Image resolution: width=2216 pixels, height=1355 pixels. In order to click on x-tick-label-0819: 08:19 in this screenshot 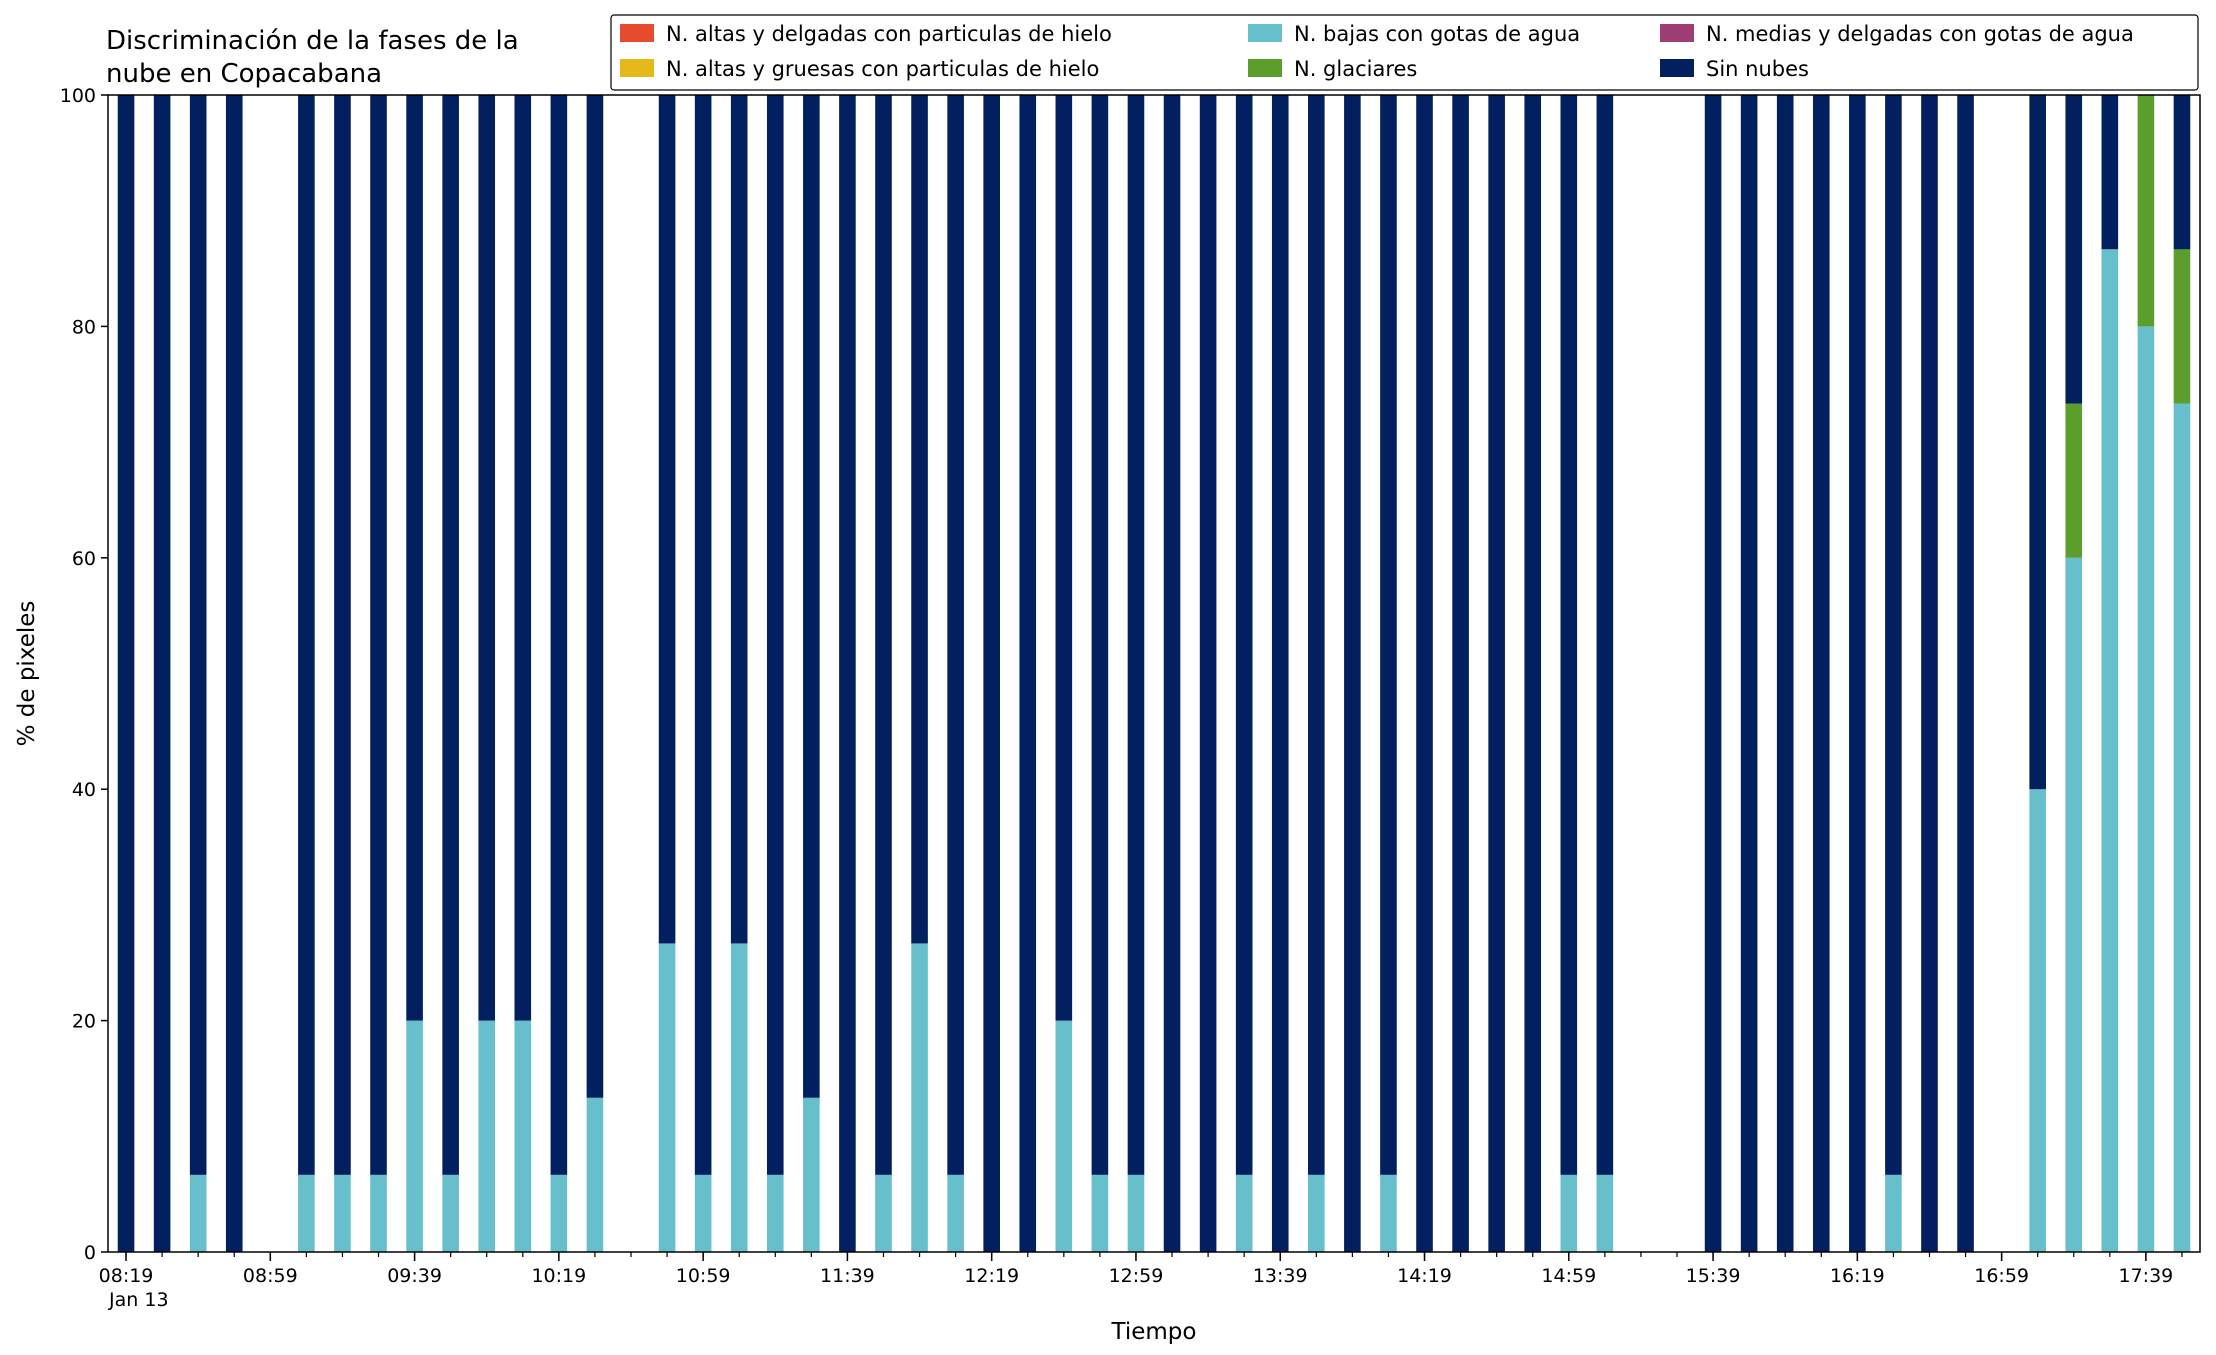, I will do `click(126, 1276)`.